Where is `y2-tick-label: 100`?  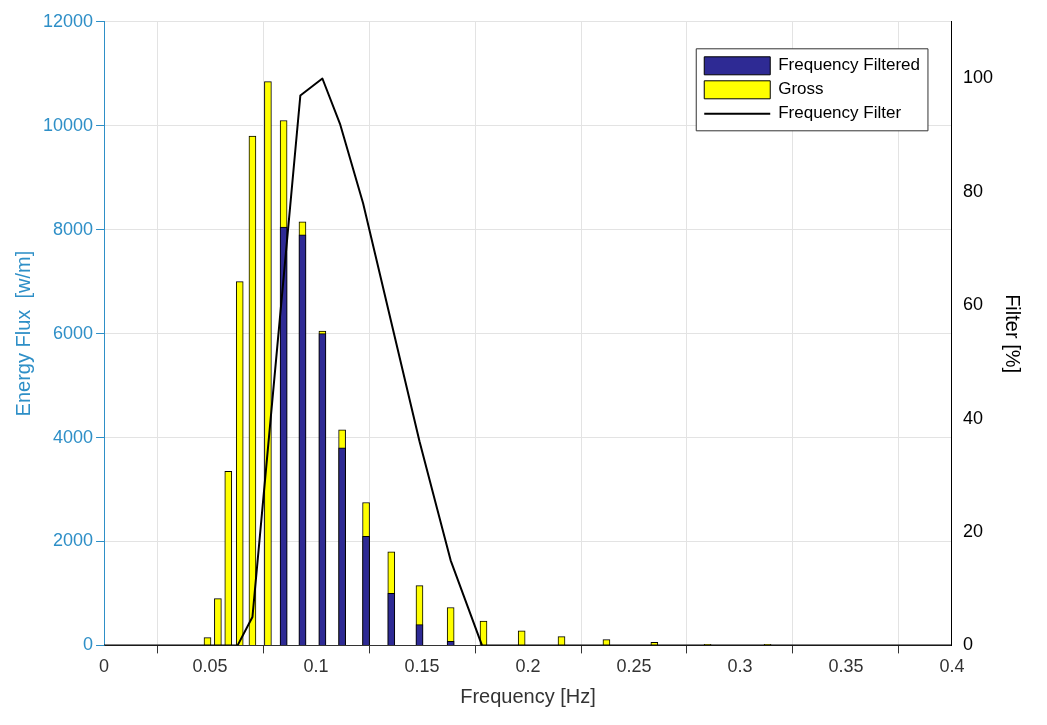 y2-tick-label: 100 is located at coordinates (978, 77).